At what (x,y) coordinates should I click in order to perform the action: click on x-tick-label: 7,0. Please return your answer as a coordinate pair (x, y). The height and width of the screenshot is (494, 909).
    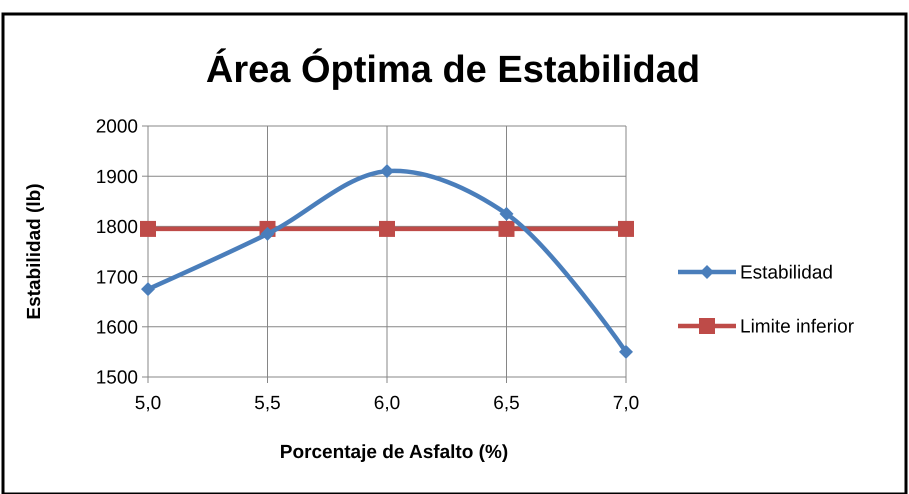
    Looking at the image, I should click on (626, 403).